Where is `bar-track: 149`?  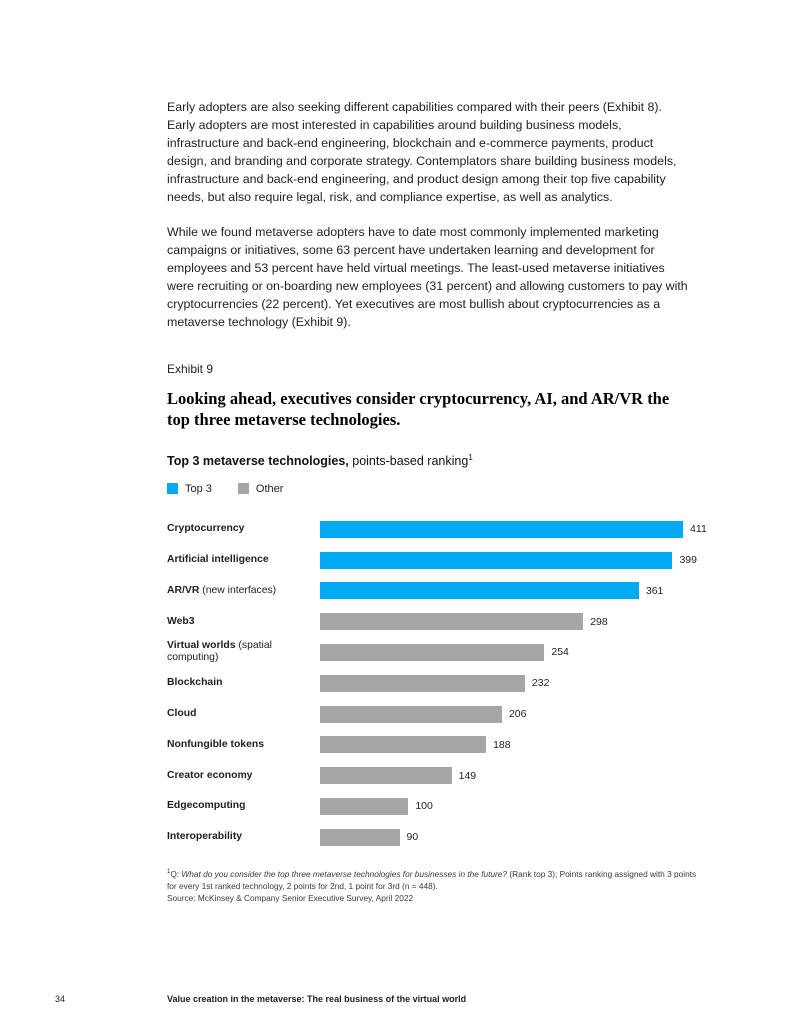
bar-track: 149 is located at coordinates (505, 776).